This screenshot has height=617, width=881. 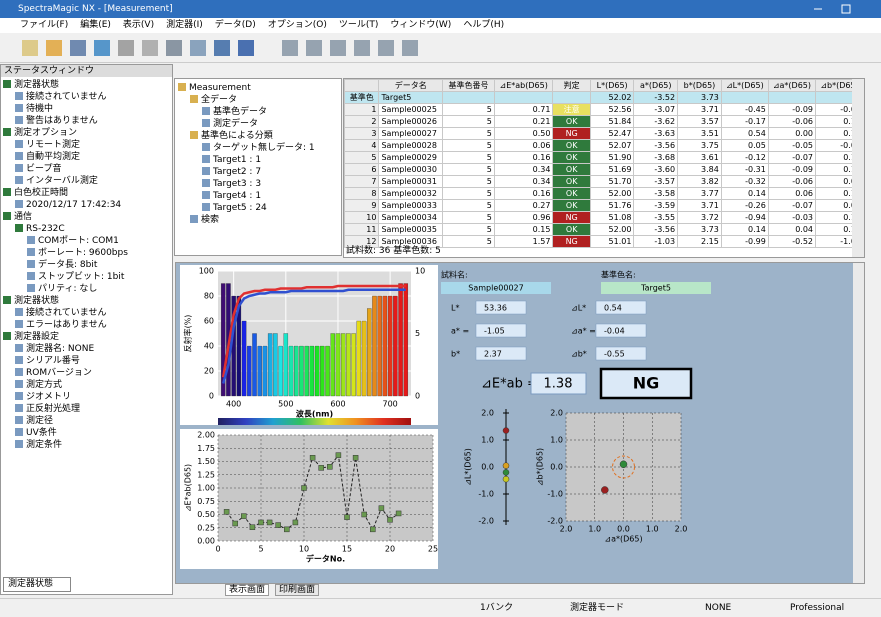 I want to click on cell: 9, so click(x=361, y=205).